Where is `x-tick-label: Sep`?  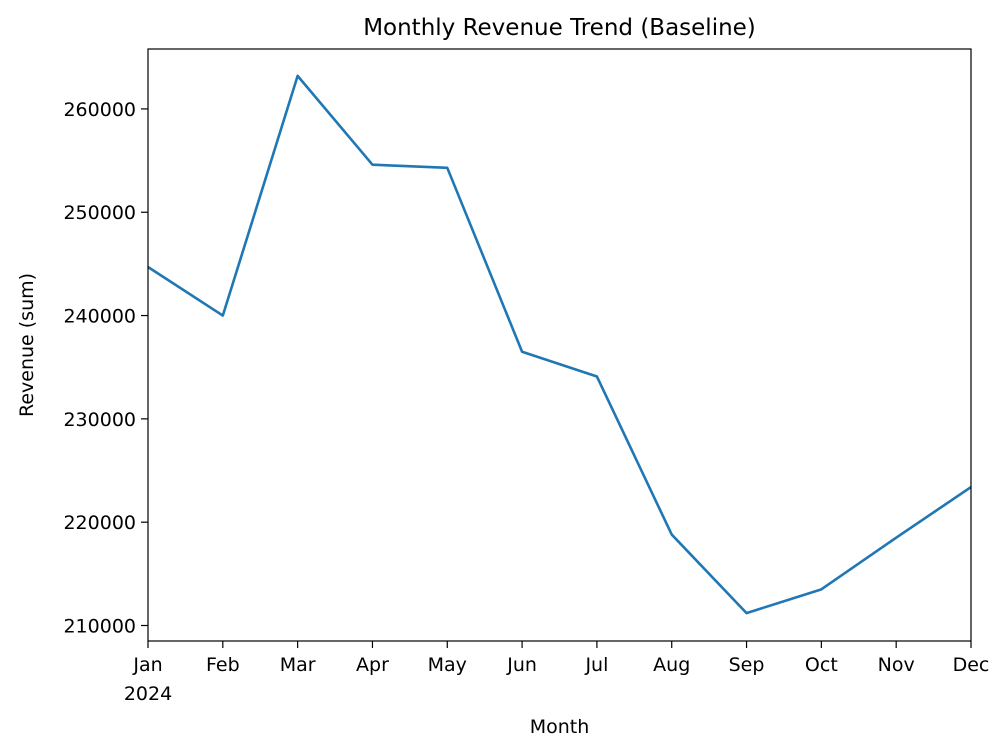
x-tick-label: Sep is located at coordinates (747, 665).